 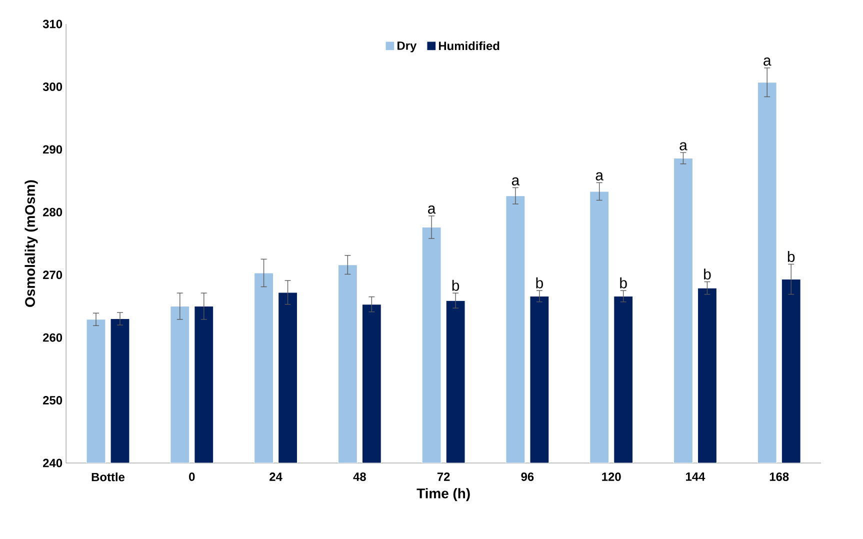 I want to click on y-tick-label: 300, so click(x=52, y=86).